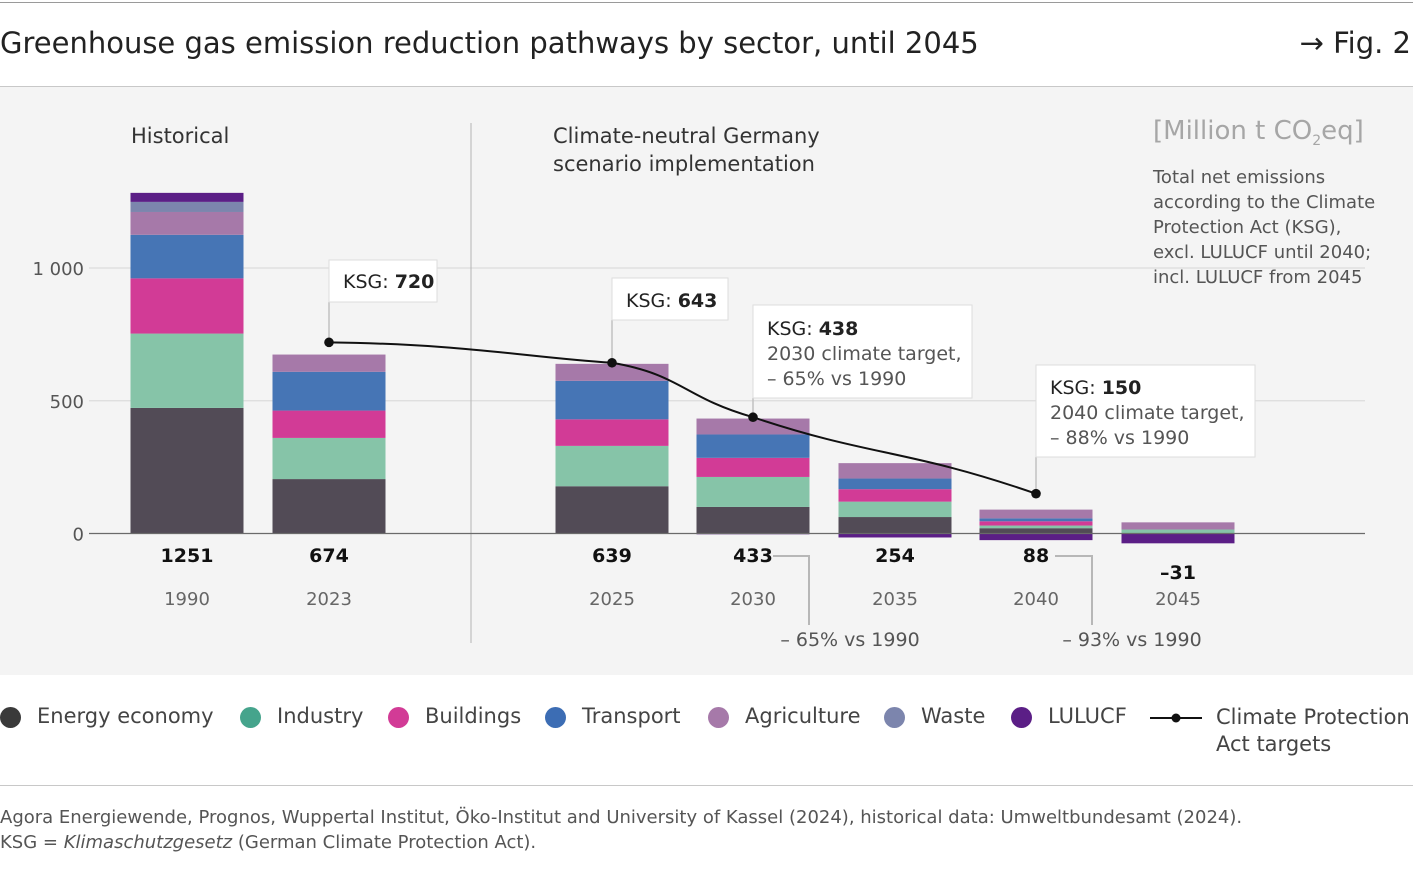 This screenshot has width=1413, height=876. I want to click on bar-2023-buildings, so click(329, 424).